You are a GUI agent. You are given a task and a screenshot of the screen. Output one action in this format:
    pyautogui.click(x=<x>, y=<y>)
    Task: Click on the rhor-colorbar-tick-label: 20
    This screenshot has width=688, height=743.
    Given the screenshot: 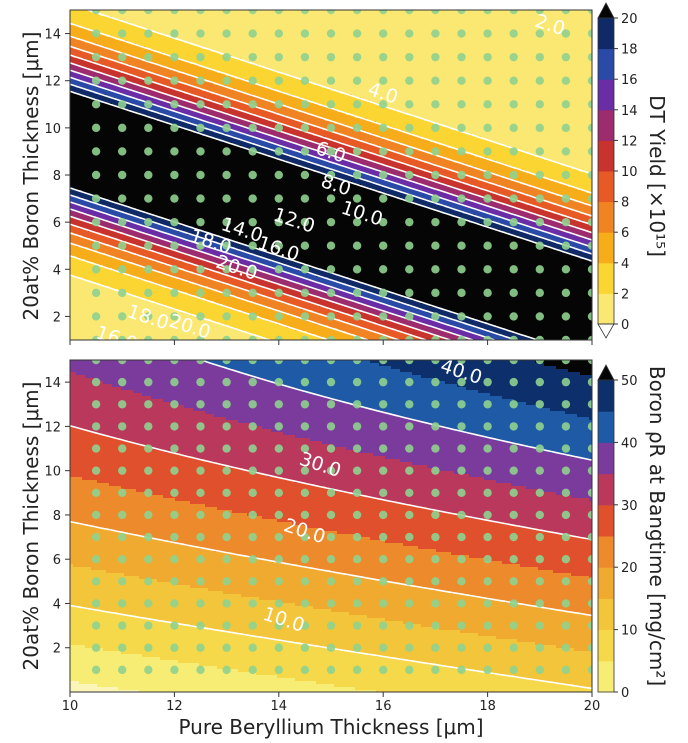 What is the action you would take?
    pyautogui.click(x=629, y=568)
    